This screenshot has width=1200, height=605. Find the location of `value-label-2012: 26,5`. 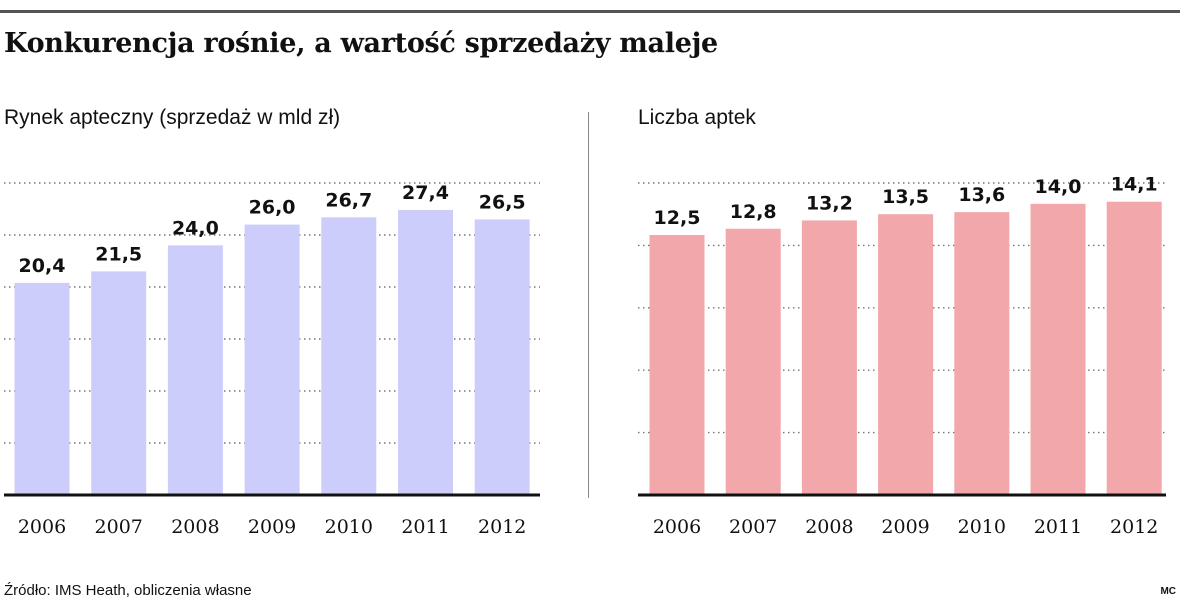

value-label-2012: 26,5 is located at coordinates (502, 202).